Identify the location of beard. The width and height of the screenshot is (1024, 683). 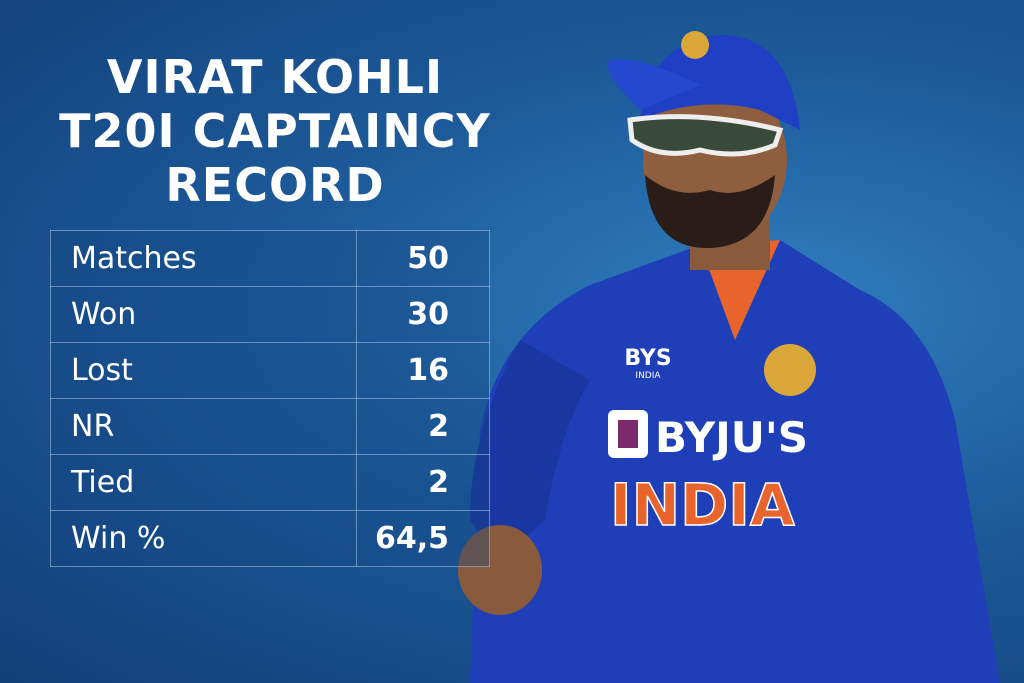
(710, 212).